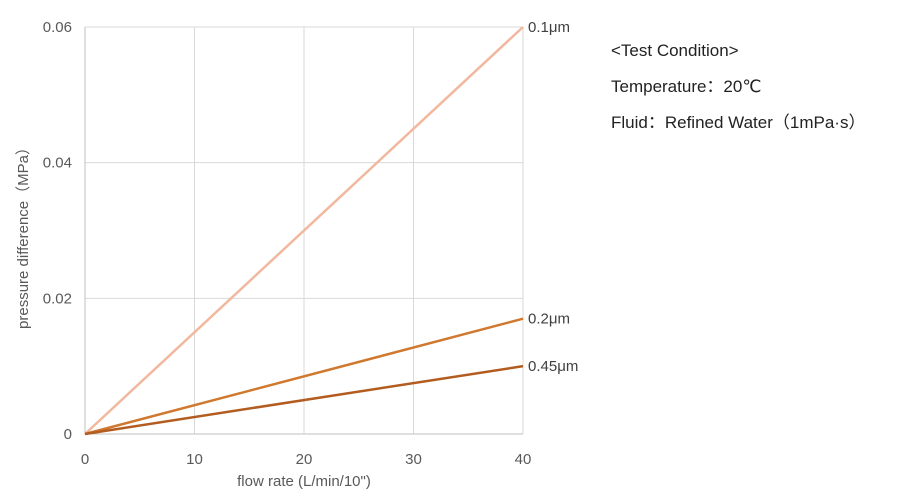 The height and width of the screenshot is (491, 901). I want to click on y-tick-label: 0.04, so click(57, 163).